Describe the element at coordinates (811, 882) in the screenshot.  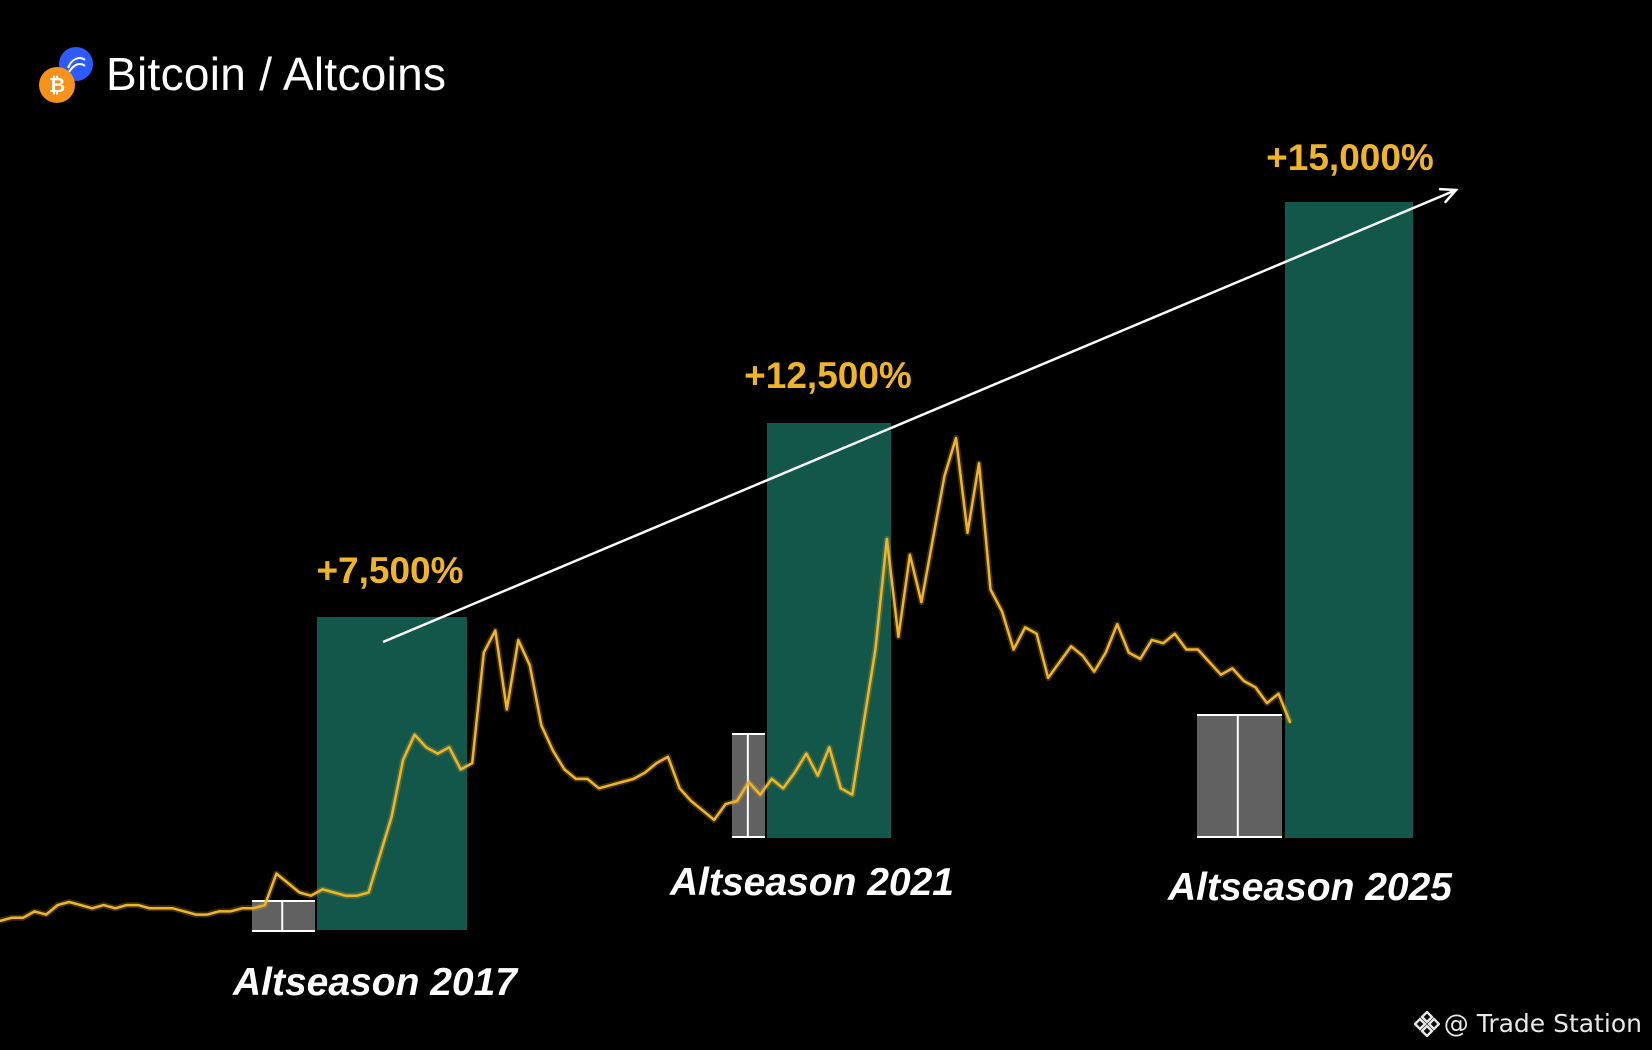
I see `season-label: Altseason 2021` at that location.